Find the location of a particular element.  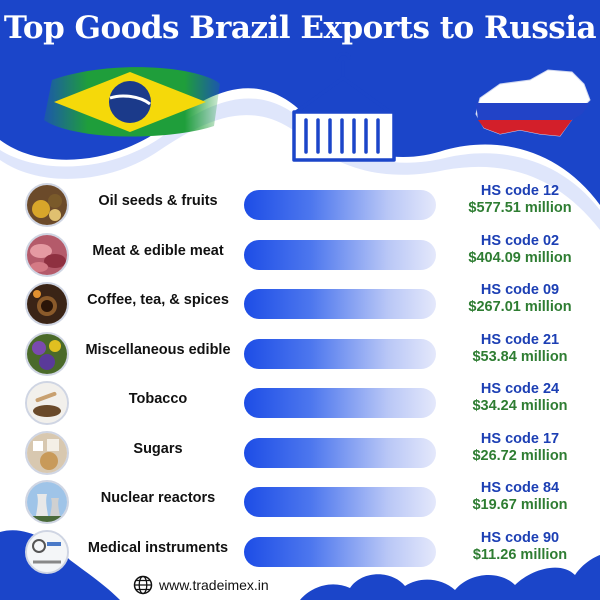

shipping-container-icon is located at coordinates (344, 107).